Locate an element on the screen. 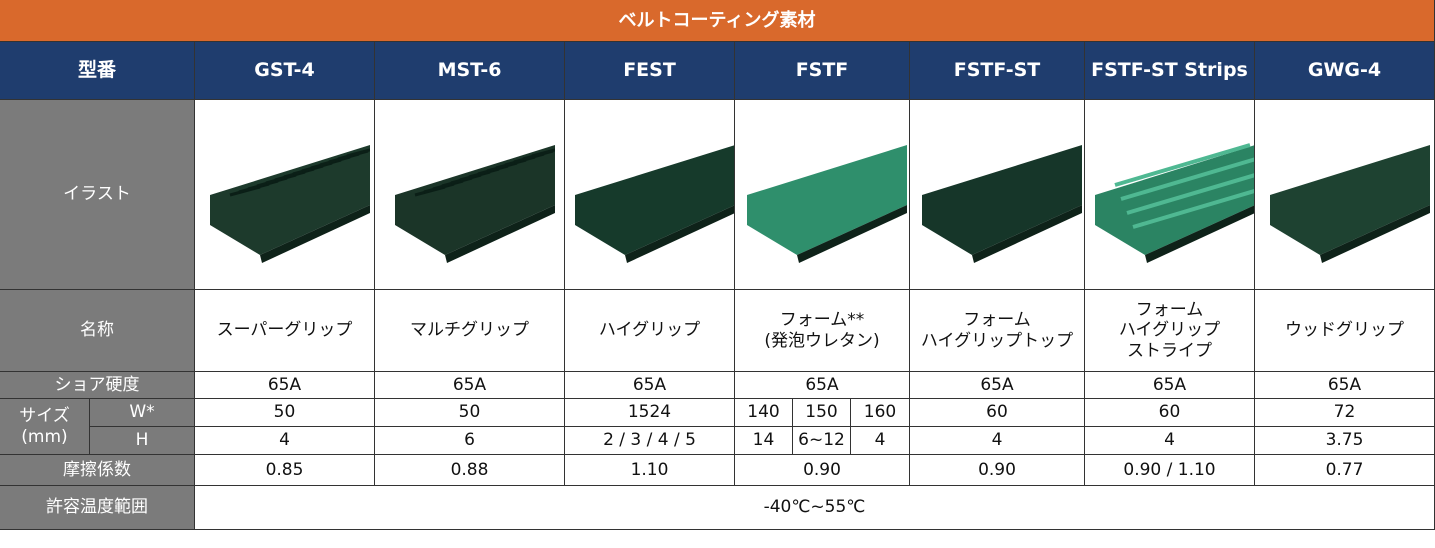 The height and width of the screenshot is (548, 1435). cell-text: ショア硬度 is located at coordinates (97, 384).